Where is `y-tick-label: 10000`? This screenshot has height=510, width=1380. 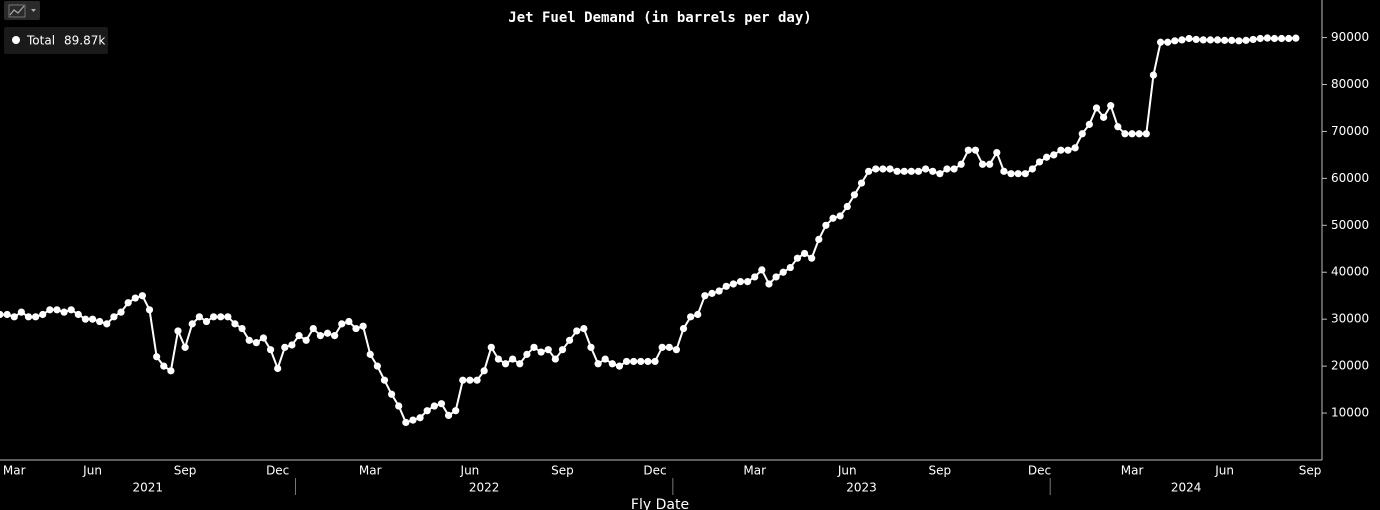
y-tick-label: 10000 is located at coordinates (1350, 413).